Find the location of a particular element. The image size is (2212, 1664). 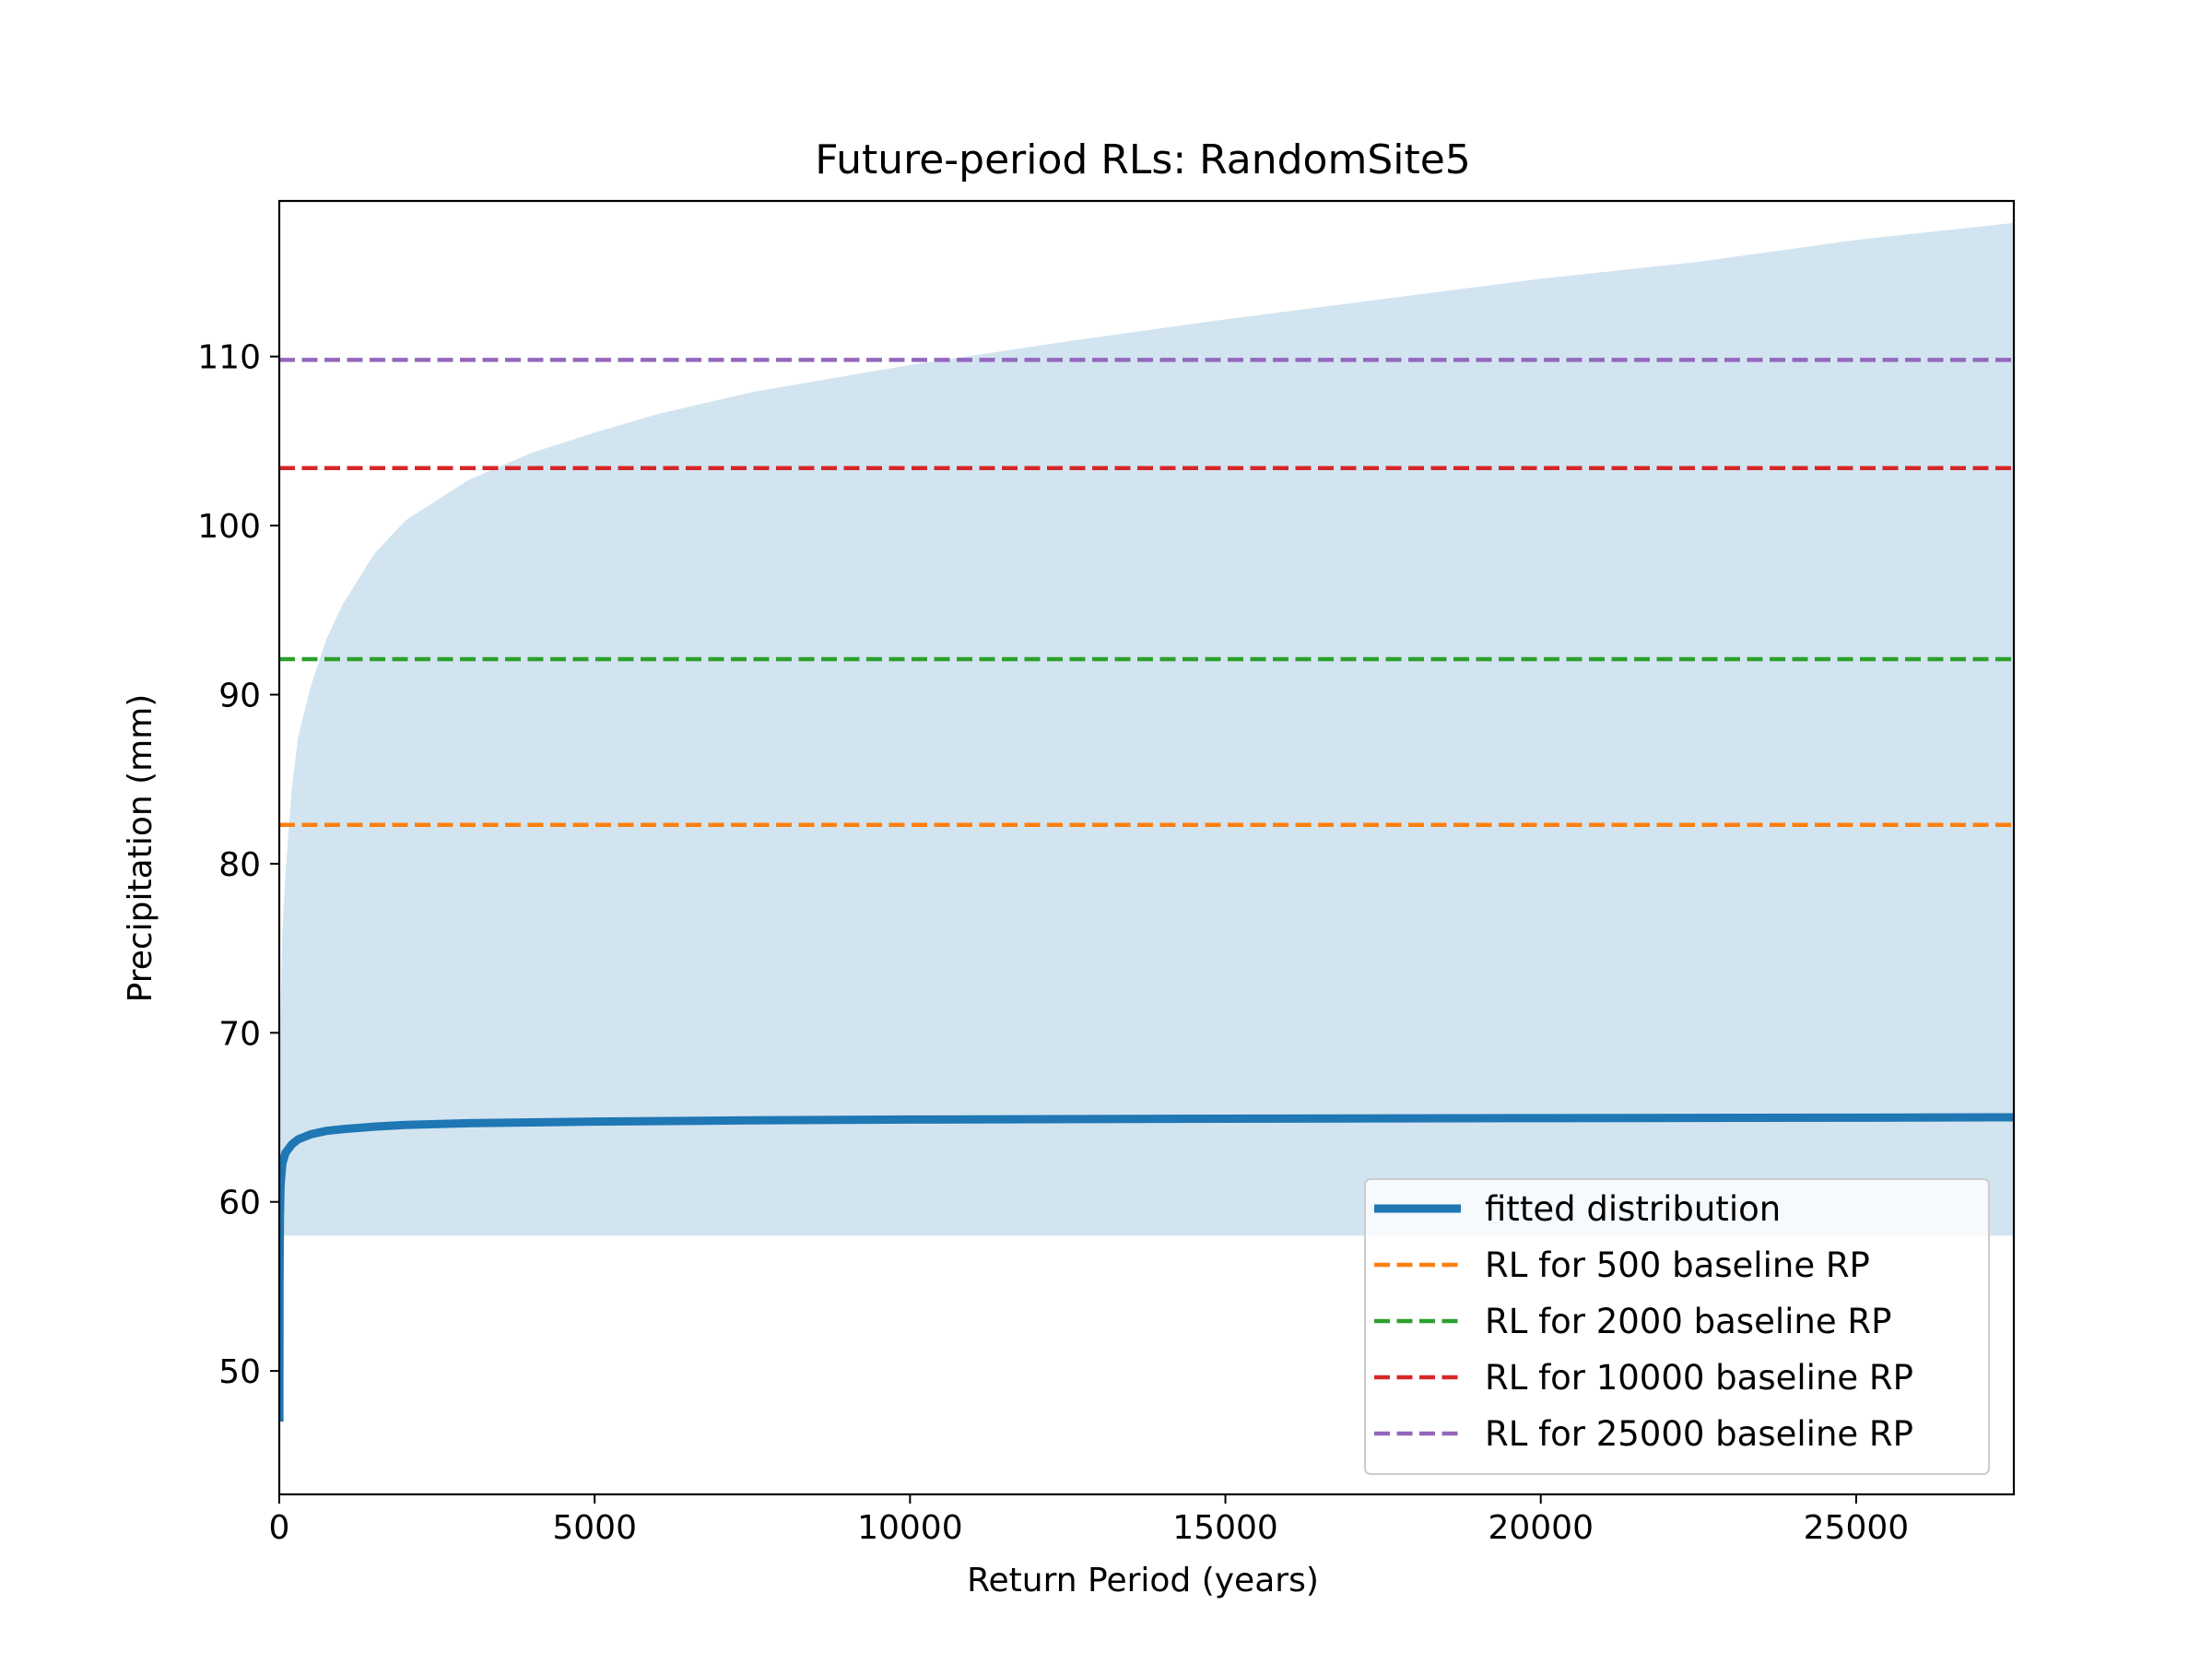

chart-title: Future-period RLs: RandomSite5 is located at coordinates (1143, 159).